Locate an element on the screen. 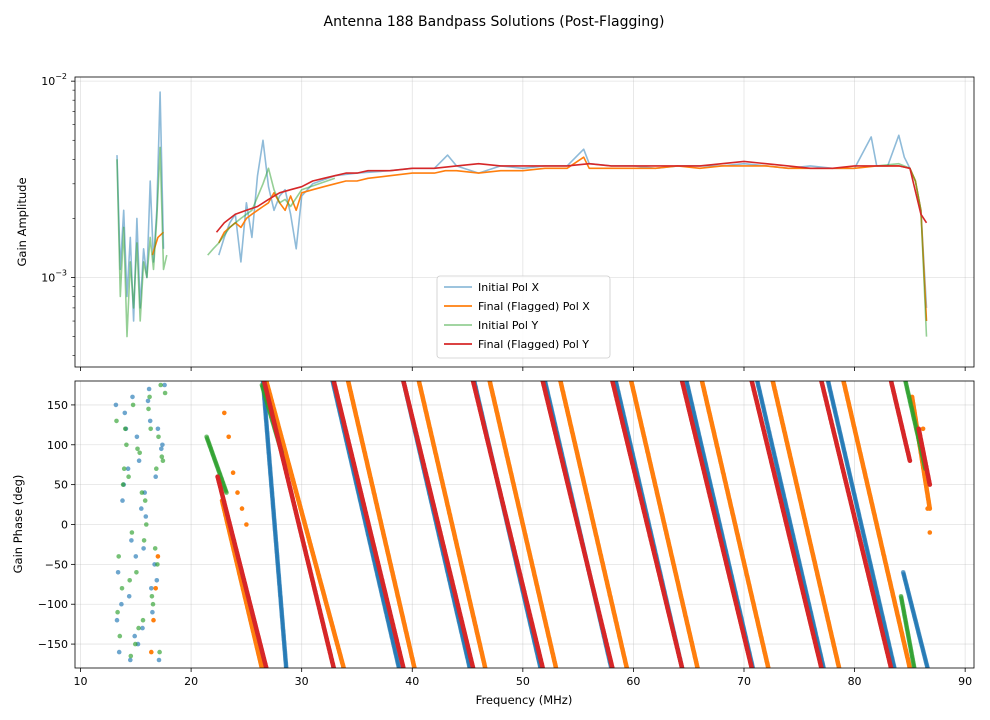 The width and height of the screenshot is (990, 720). legend-label-0: Initial Pol X is located at coordinates (508, 287).